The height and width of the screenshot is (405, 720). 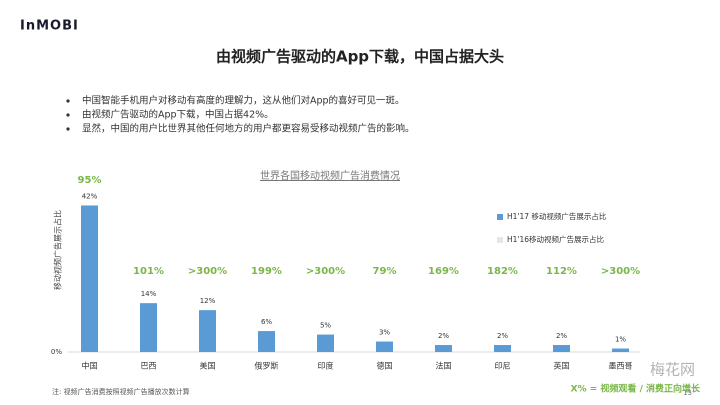 I want to click on legend-label: H1'16移动视频广告展示占比, so click(x=556, y=239).